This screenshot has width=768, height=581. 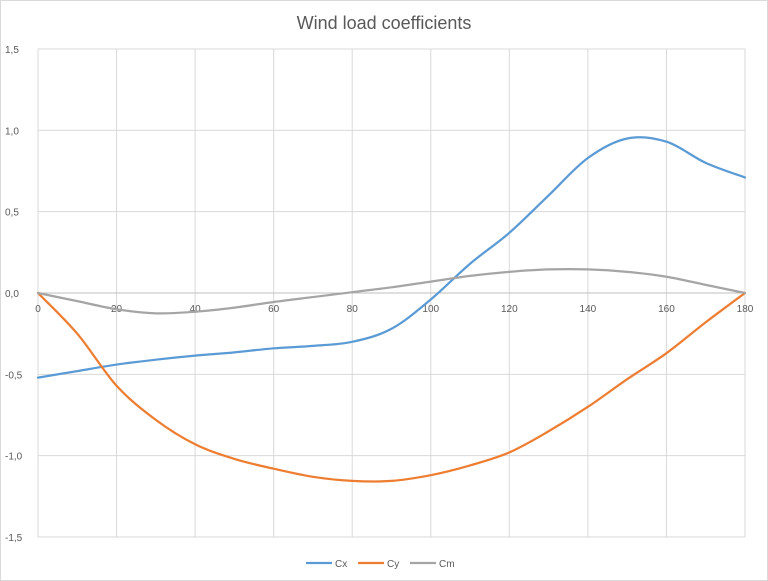 I want to click on series-line-cm, so click(x=391, y=291).